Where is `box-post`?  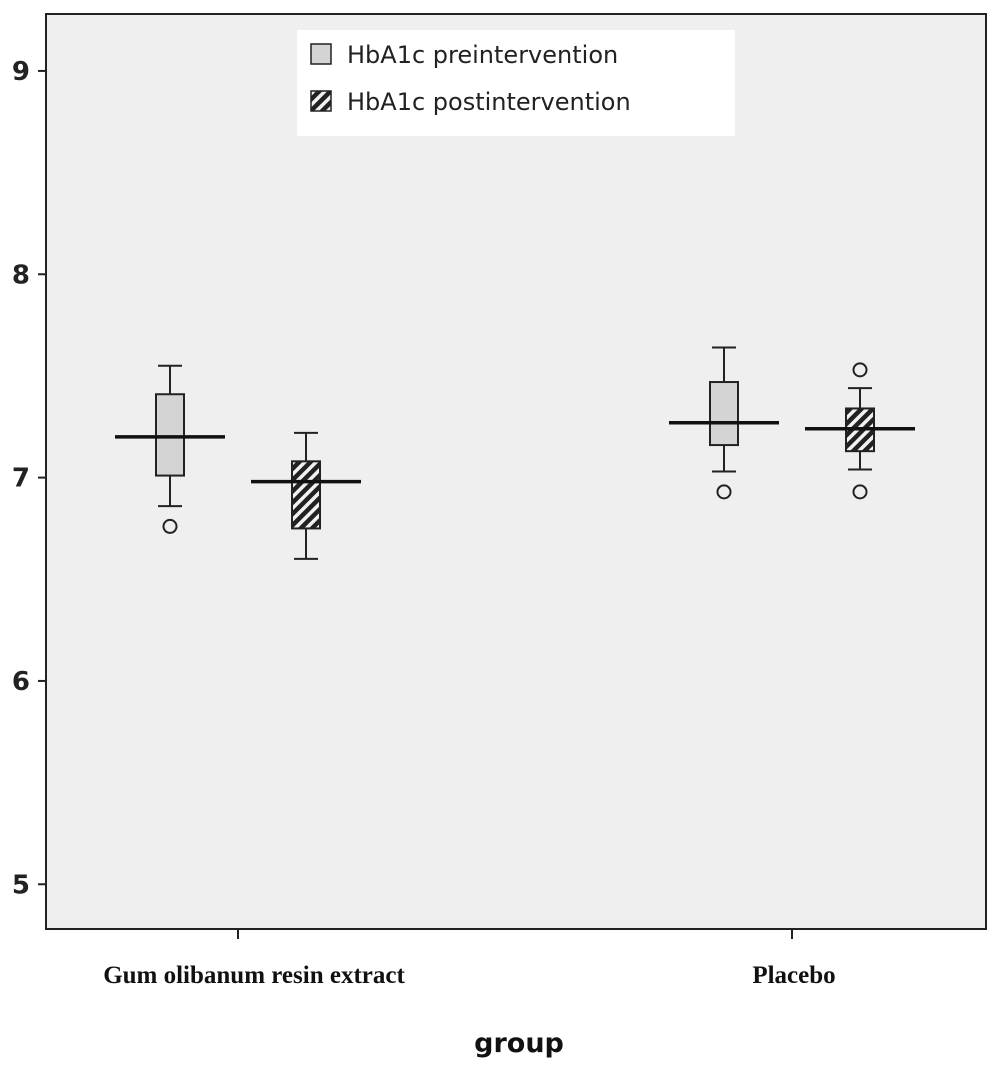
box-post is located at coordinates (306, 495).